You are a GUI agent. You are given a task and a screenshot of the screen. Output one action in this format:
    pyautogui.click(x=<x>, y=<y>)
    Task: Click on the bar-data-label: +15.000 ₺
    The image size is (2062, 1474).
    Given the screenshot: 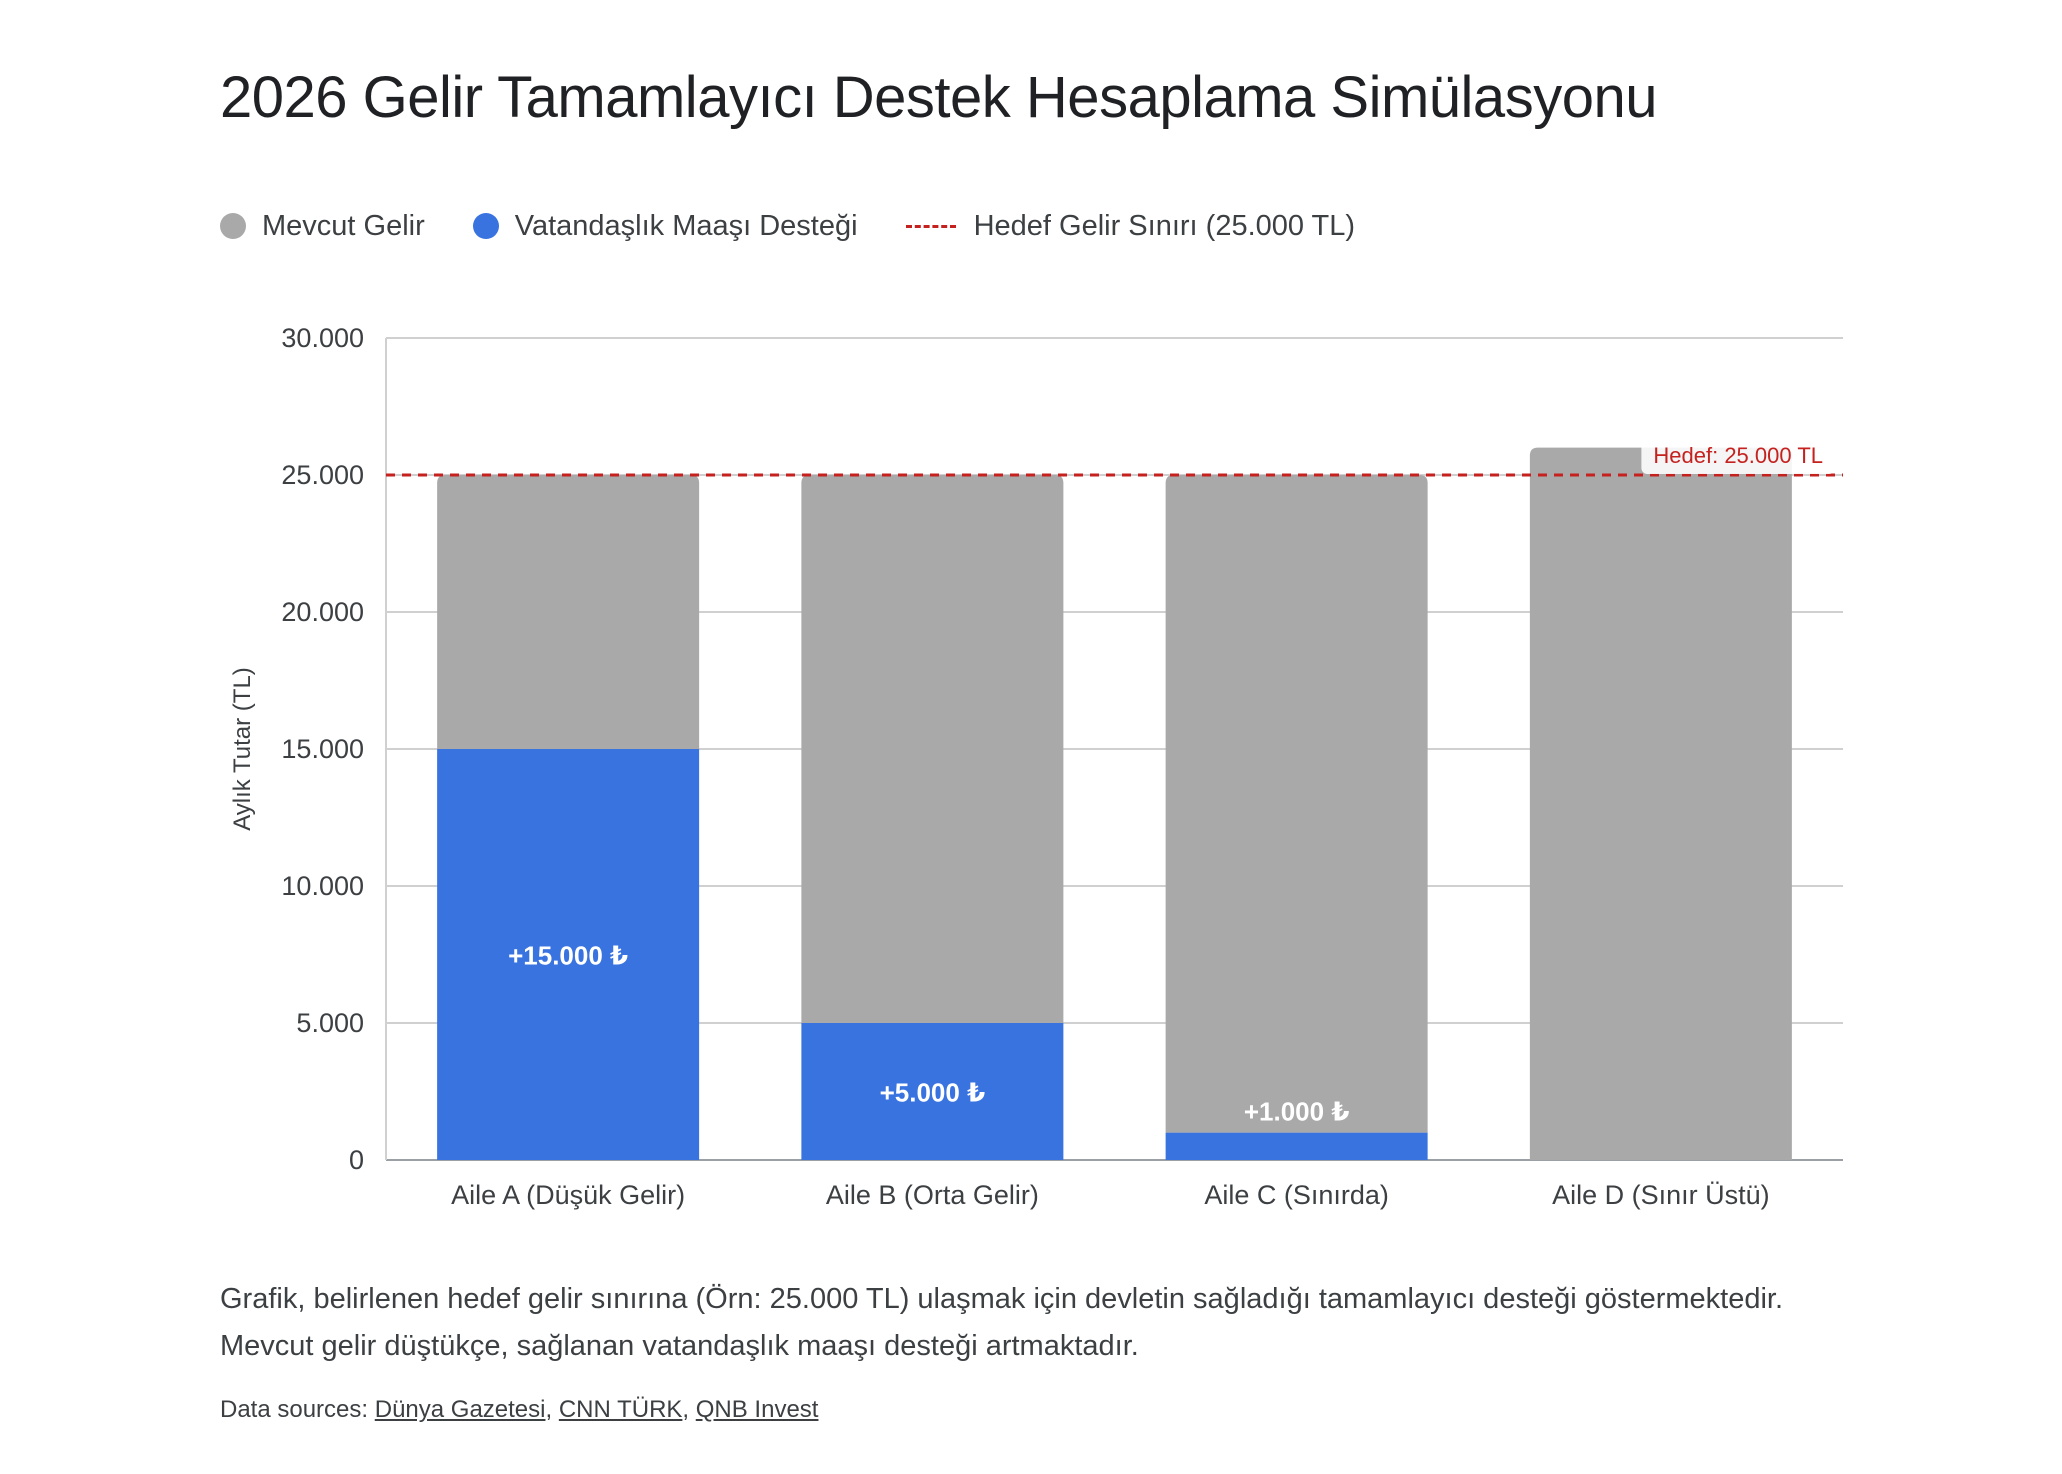 What is the action you would take?
    pyautogui.click(x=568, y=956)
    